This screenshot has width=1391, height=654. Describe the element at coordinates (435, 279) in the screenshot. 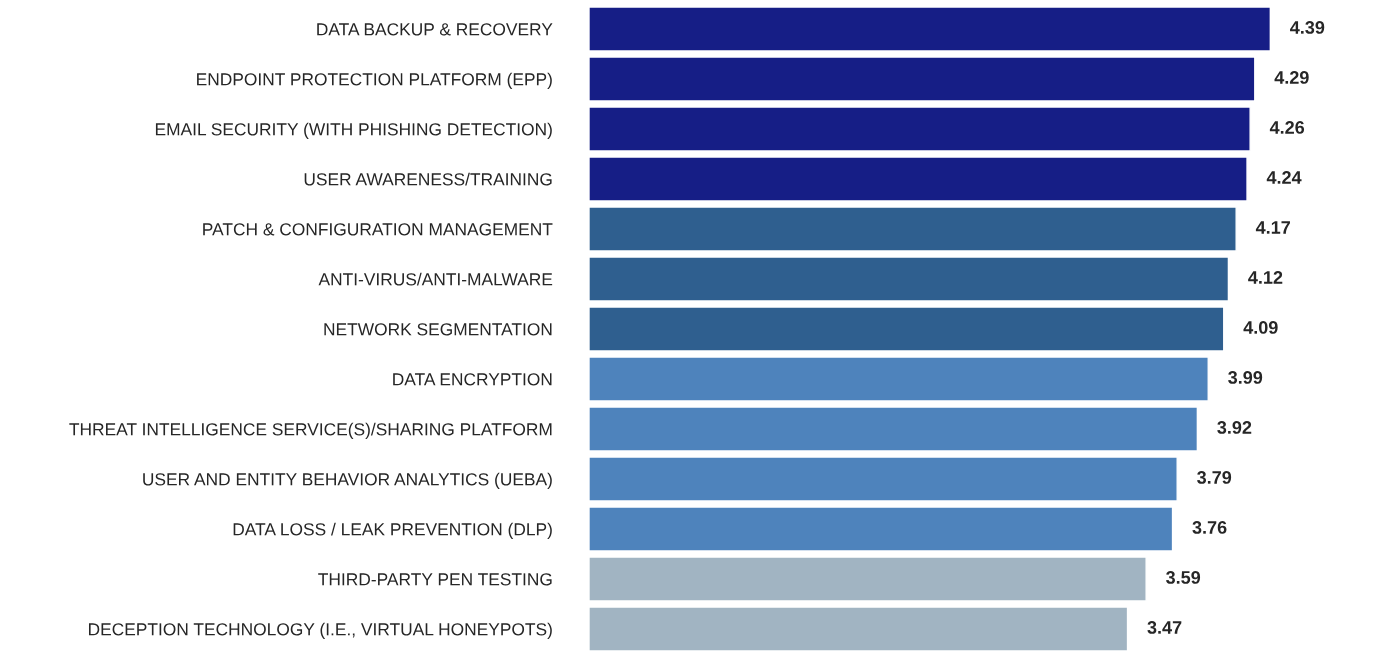

I see `y-tick-label: ANTI-VIRUS/ANTI-MALWARE` at that location.